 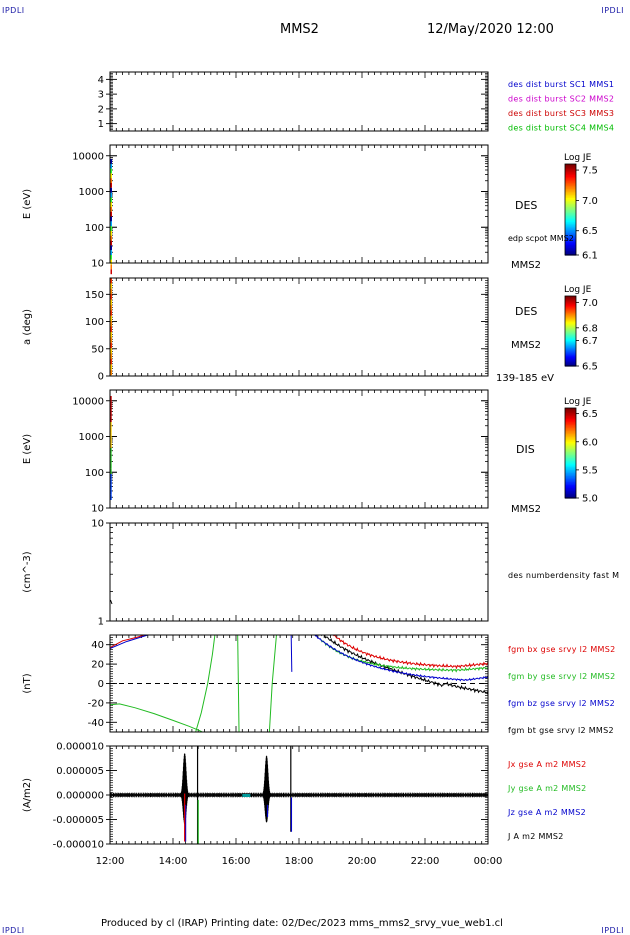 What do you see at coordinates (562, 676) in the screenshot?
I see `legend-entry: fgm by gse srvy l2 MMS2` at bounding box center [562, 676].